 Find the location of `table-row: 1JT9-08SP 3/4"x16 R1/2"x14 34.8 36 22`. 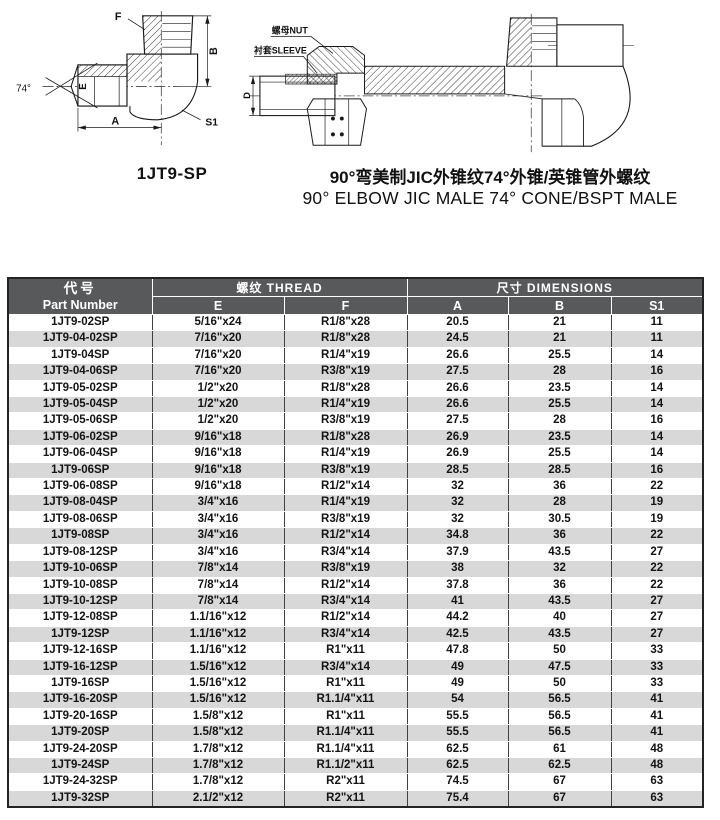

table-row: 1JT9-08SP 3/4"x16 R1/2"x14 34.8 36 22 is located at coordinates (355, 536).